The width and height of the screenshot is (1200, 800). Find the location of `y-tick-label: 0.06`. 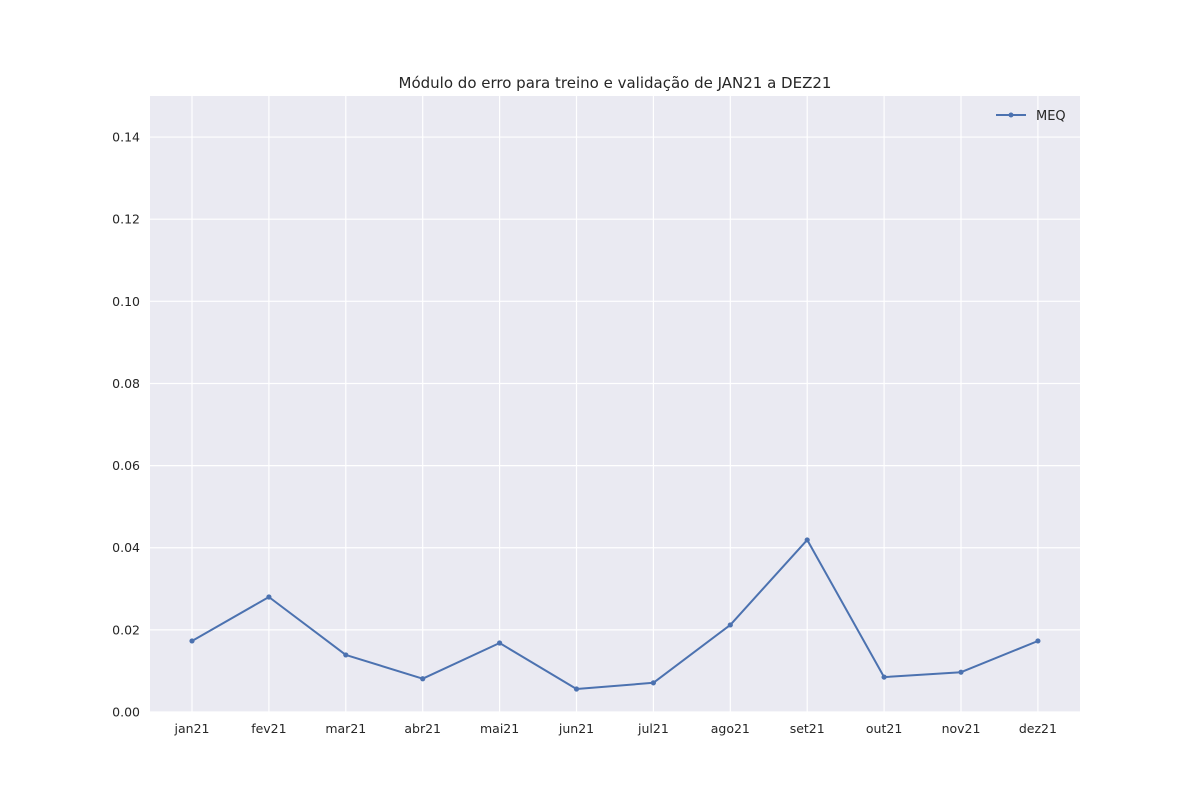

y-tick-label: 0.06 is located at coordinates (126, 465).